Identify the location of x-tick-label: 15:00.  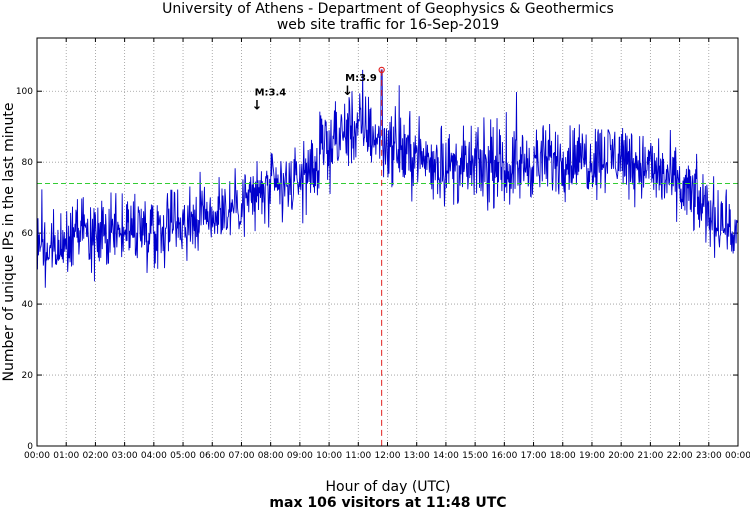
(475, 456).